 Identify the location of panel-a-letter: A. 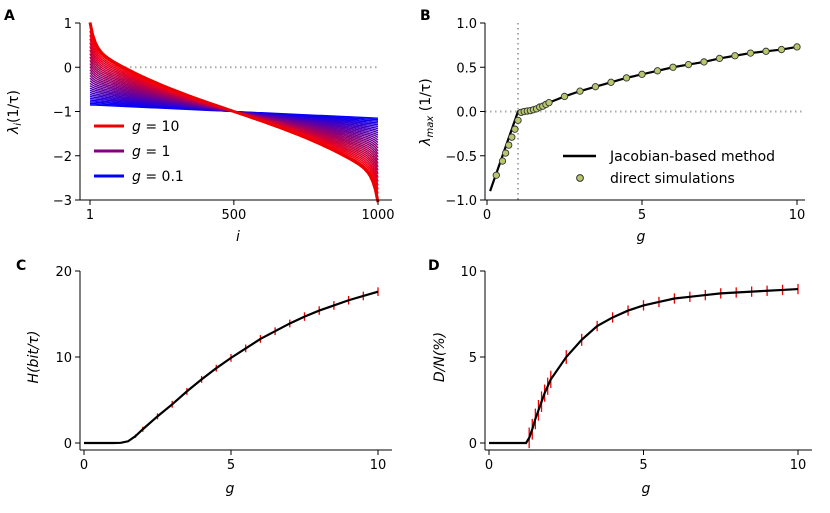
(9, 16).